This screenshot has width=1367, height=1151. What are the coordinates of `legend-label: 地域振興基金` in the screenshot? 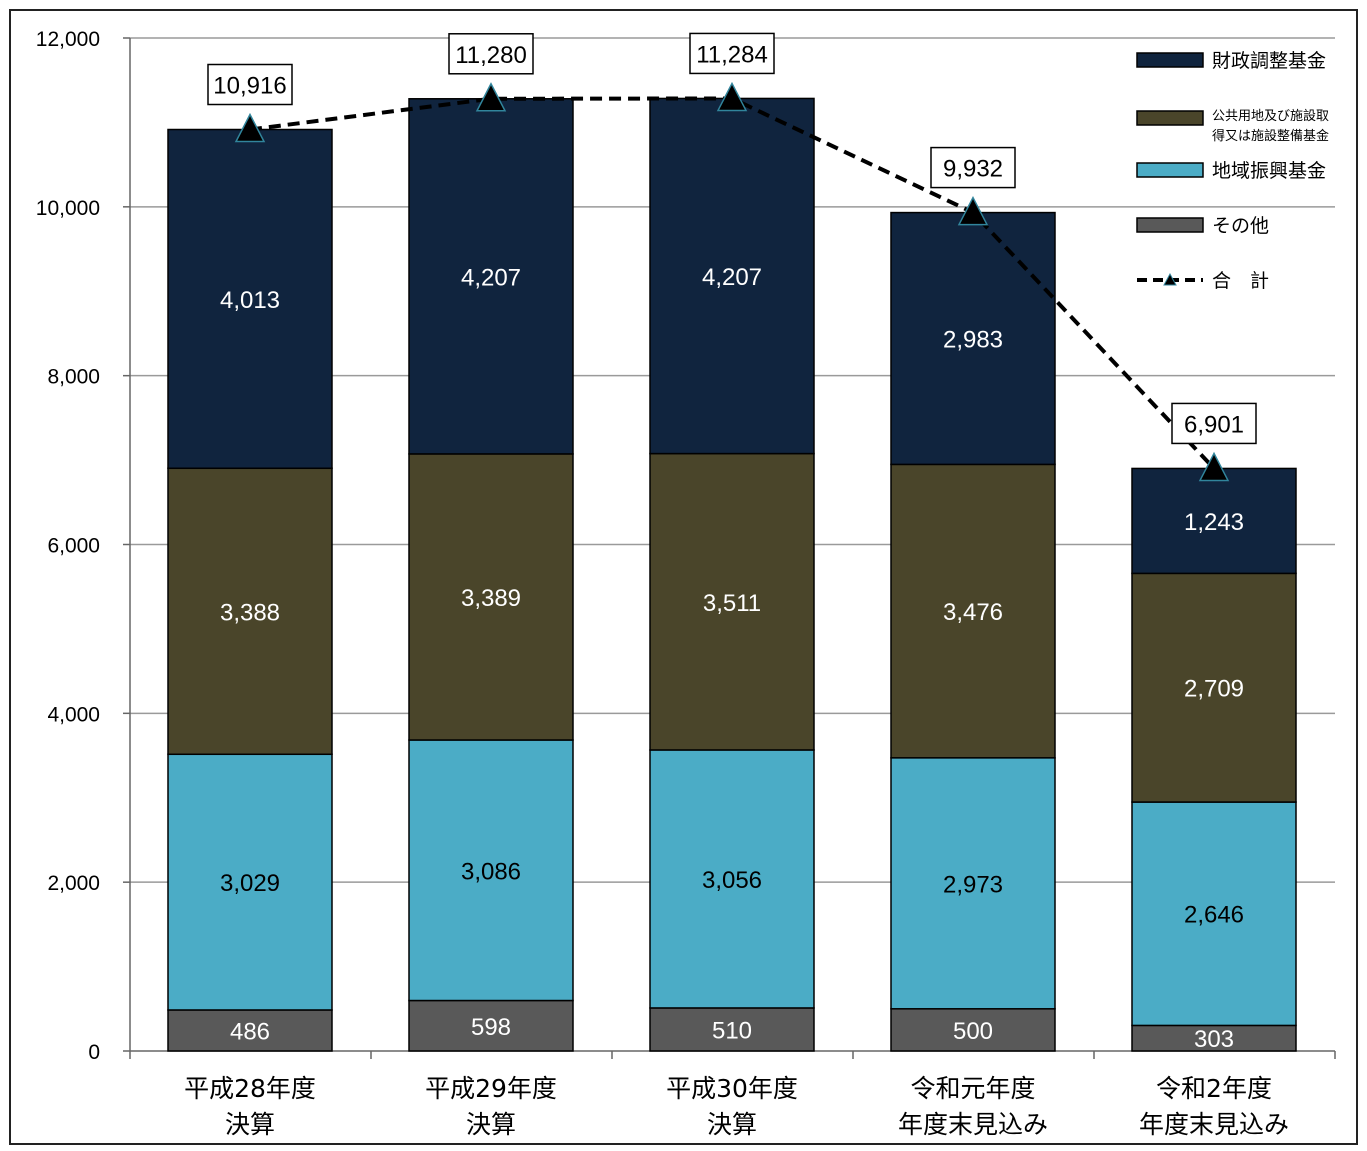 It's located at (1269, 171).